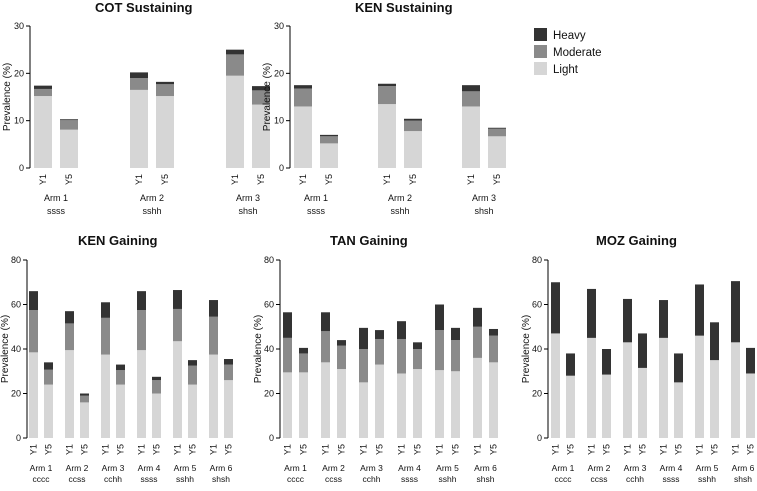  What do you see at coordinates (279, 121) in the screenshot?
I see `y-tick-label: 10` at bounding box center [279, 121].